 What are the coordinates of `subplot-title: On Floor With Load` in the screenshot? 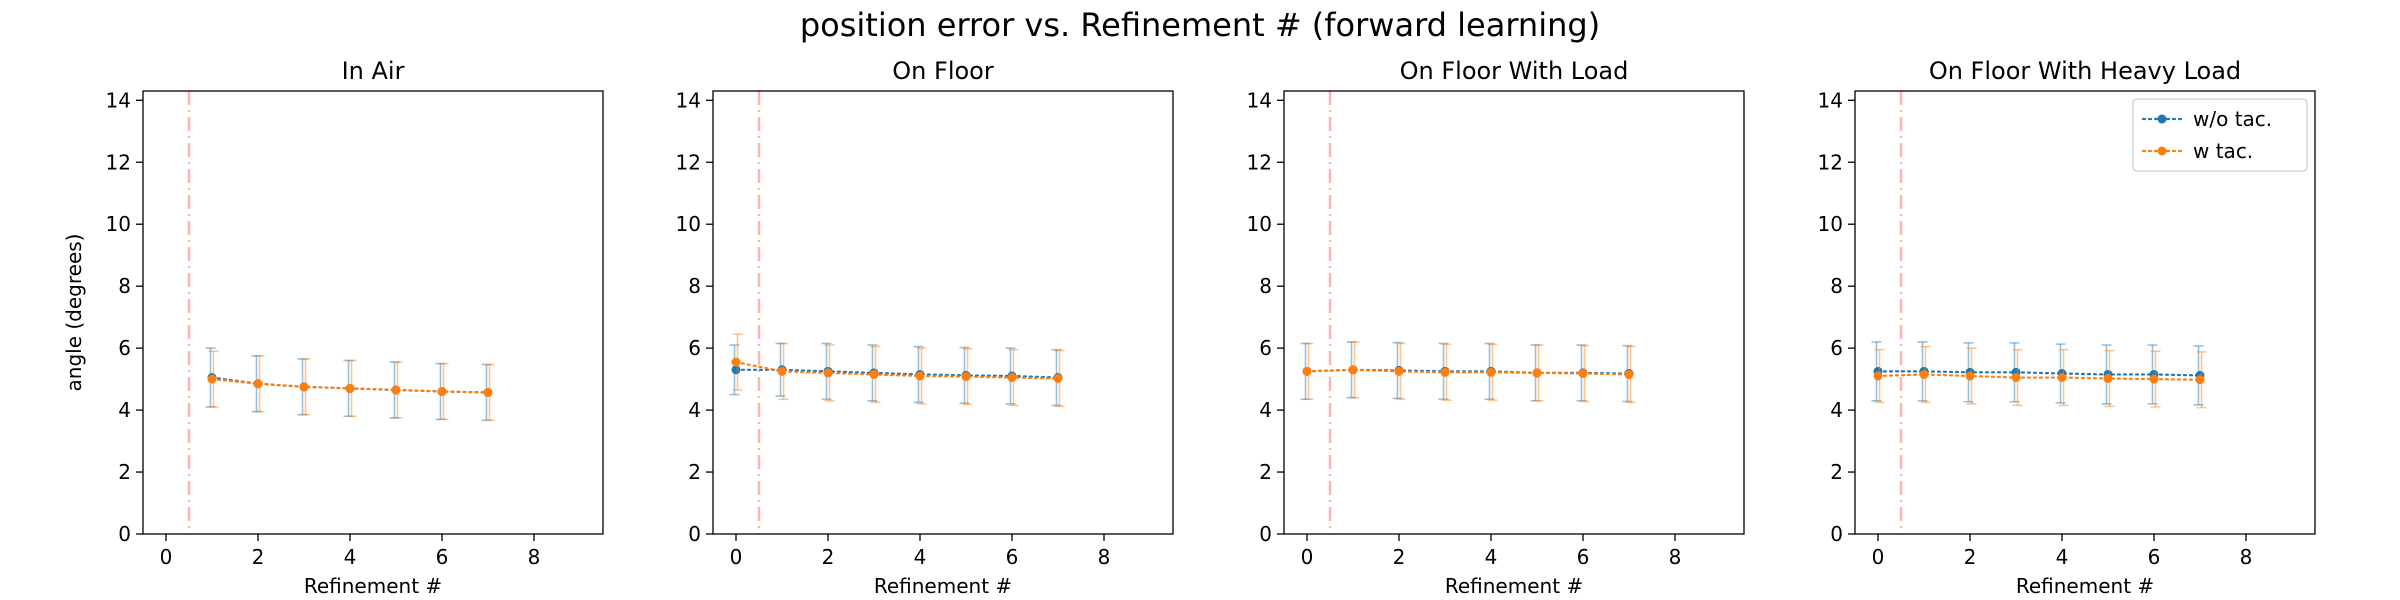 It's located at (1514, 71).